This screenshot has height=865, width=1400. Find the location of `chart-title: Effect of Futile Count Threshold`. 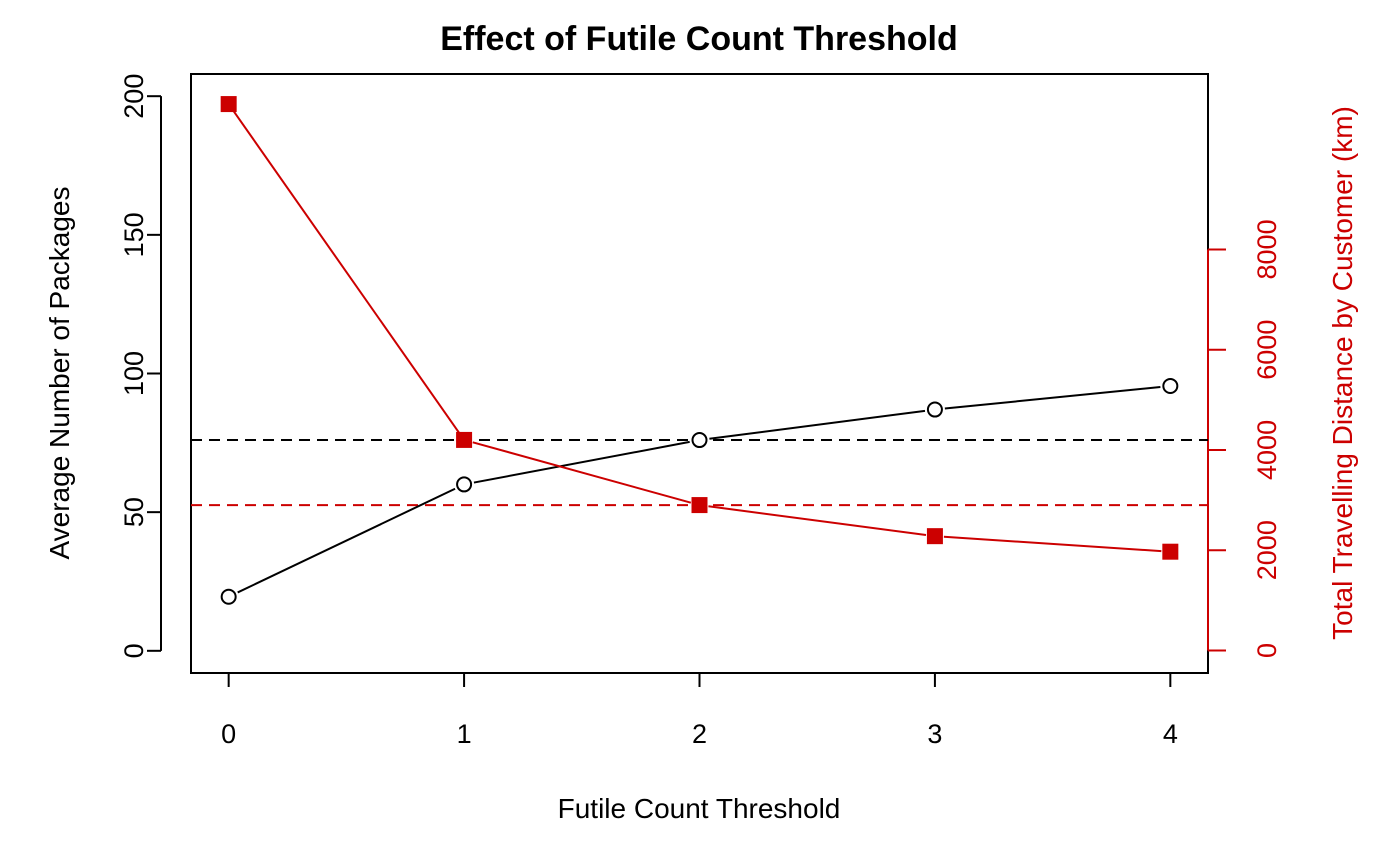

chart-title: Effect of Futile Count Threshold is located at coordinates (699, 39).